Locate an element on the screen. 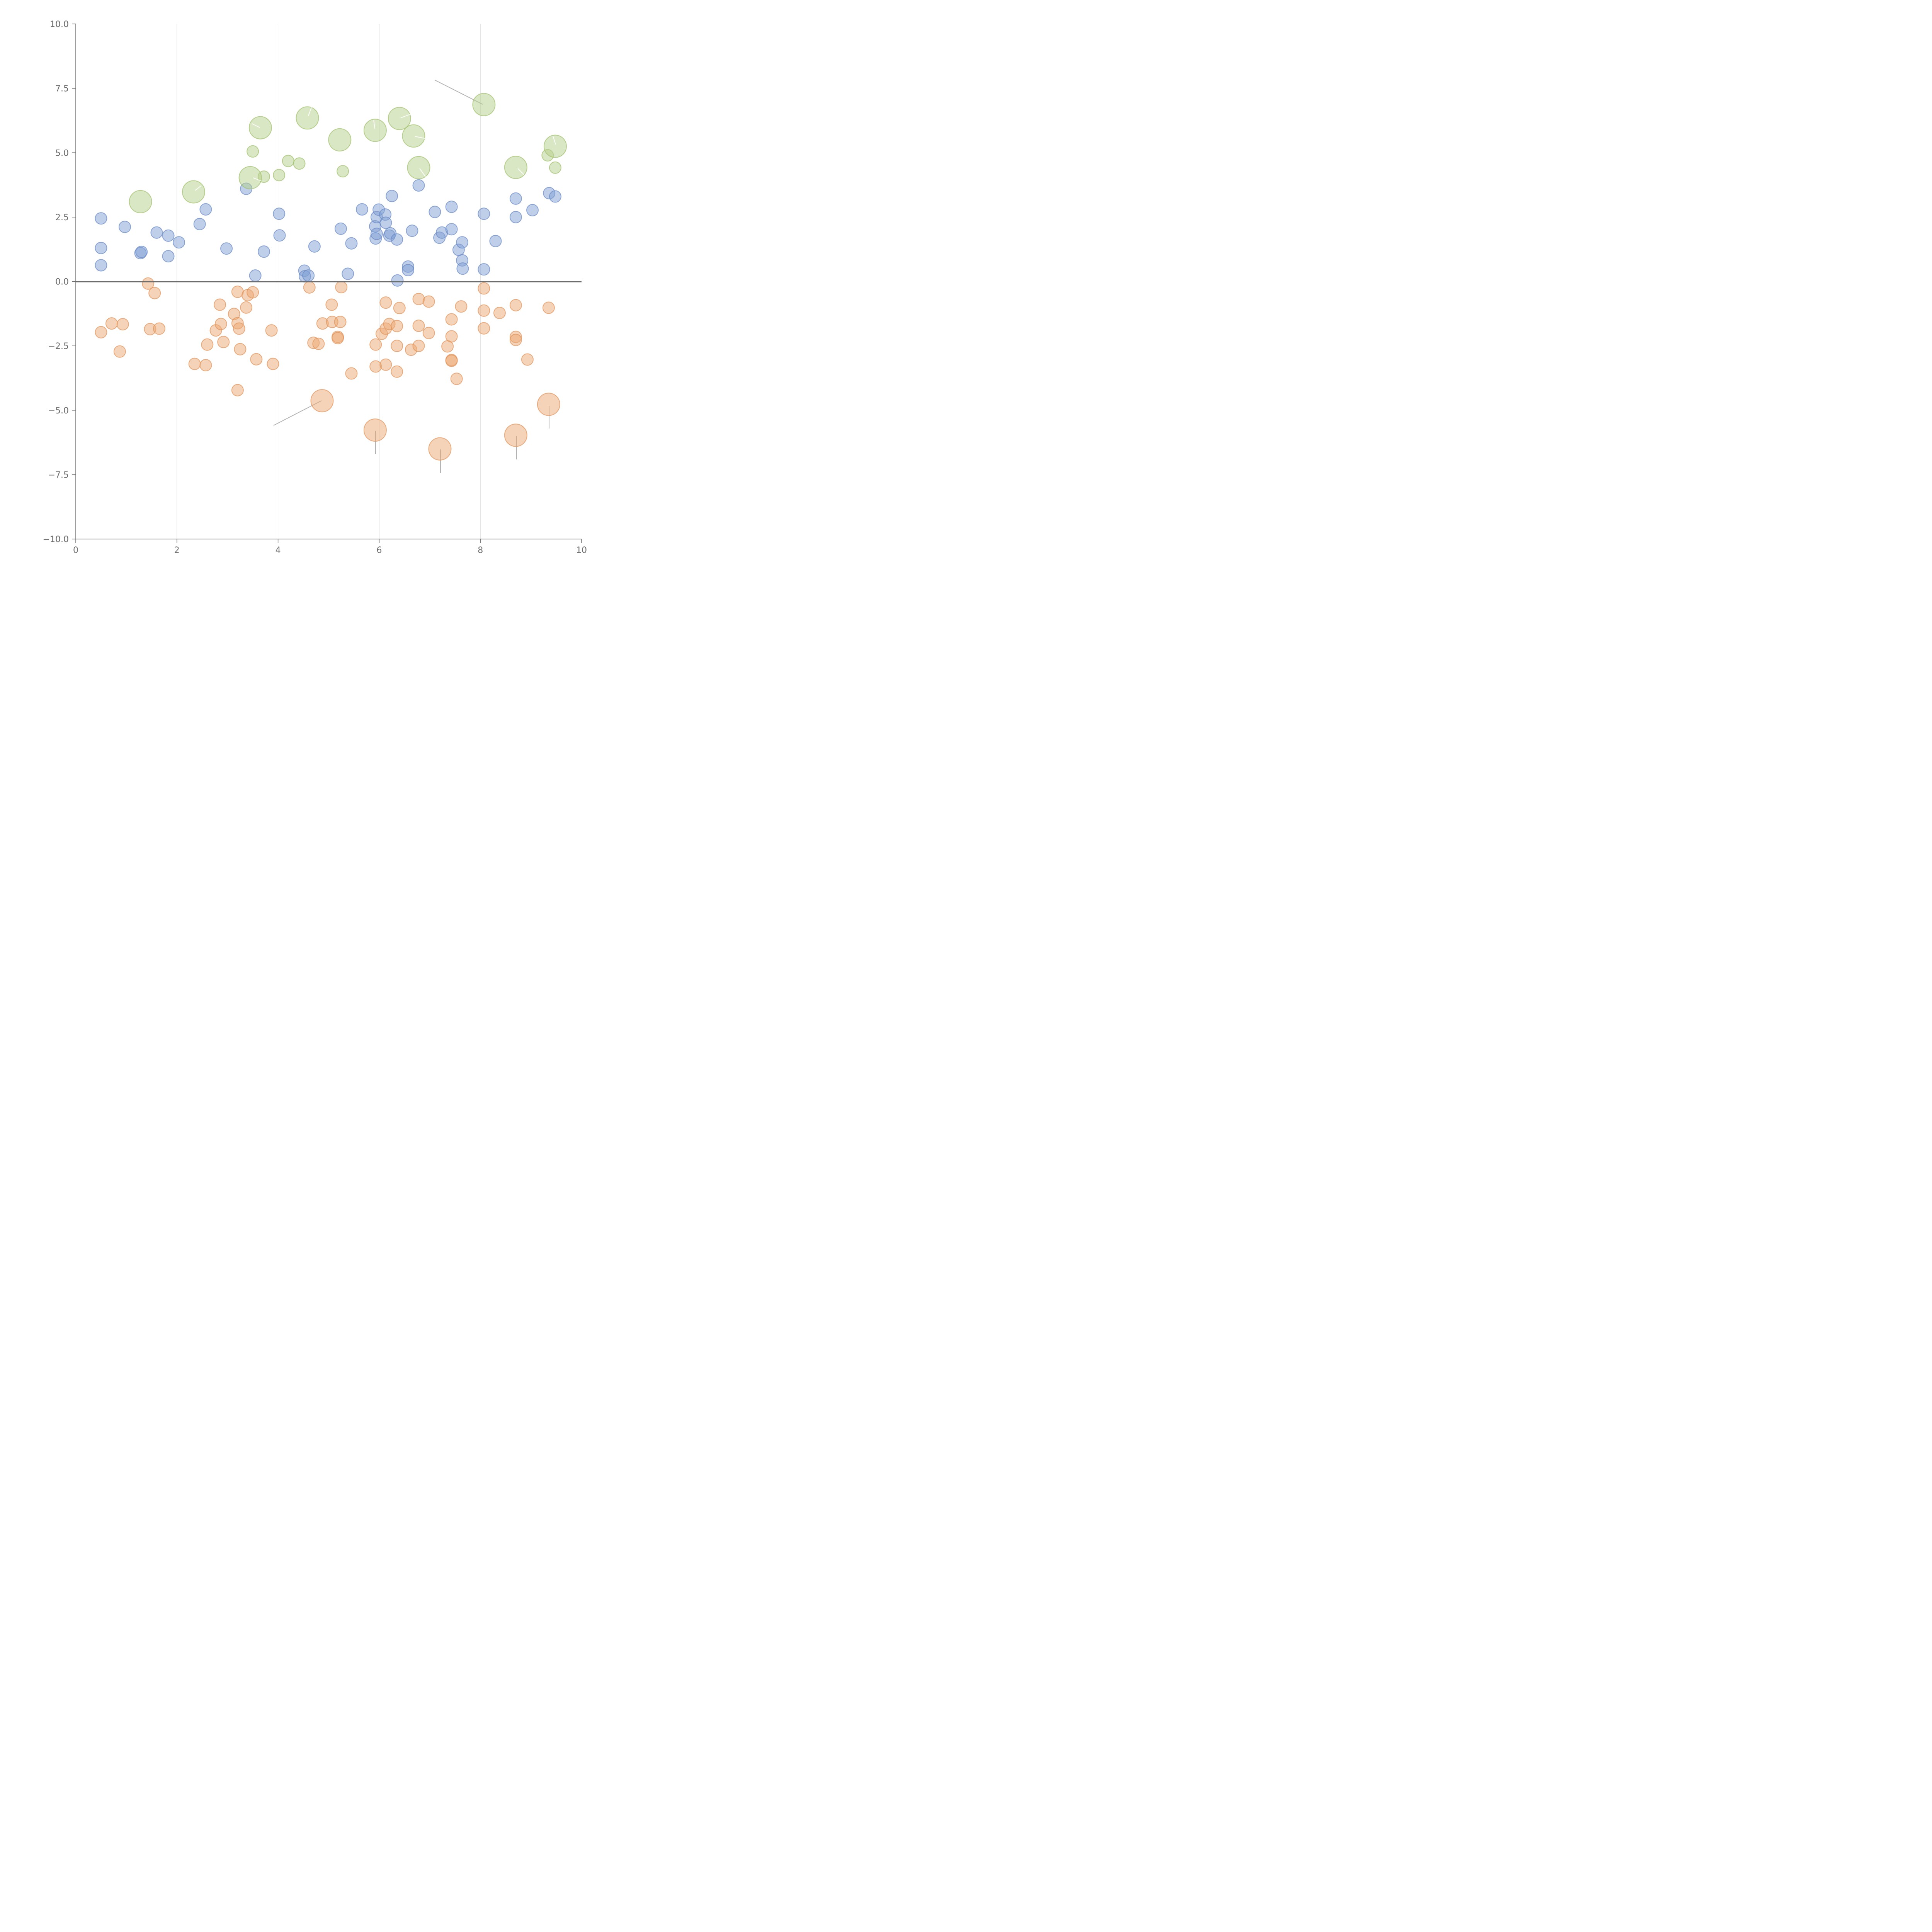 Image resolution: width=1932 pixels, height=1932 pixels. ticks: 0 2 4 6 8 10 10.0 7.5 5.0 2.5 0.0 −2.5 −5.0 −7.5 −10.0 is located at coordinates (315, 287).